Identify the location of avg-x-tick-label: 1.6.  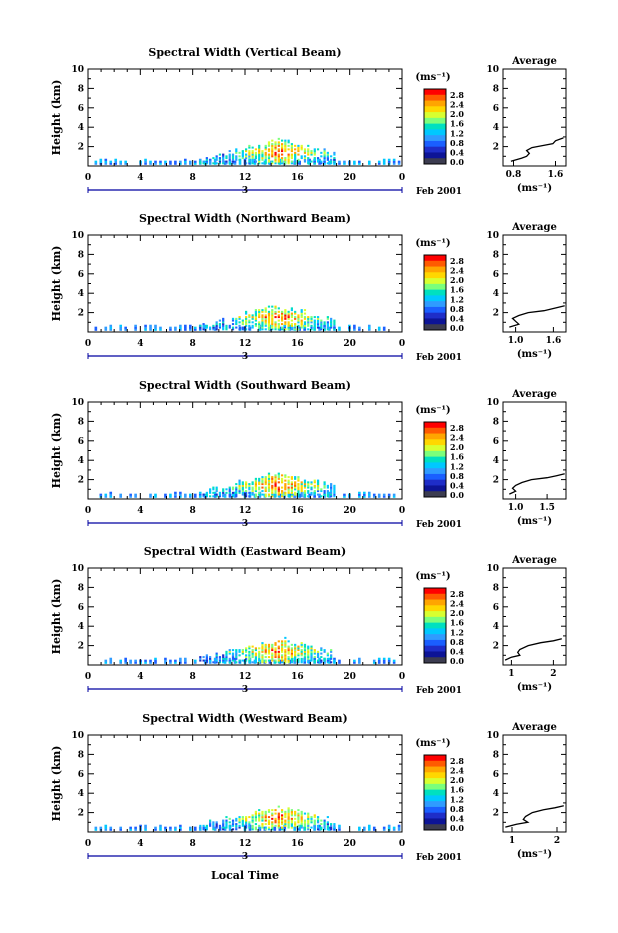
(554, 341).